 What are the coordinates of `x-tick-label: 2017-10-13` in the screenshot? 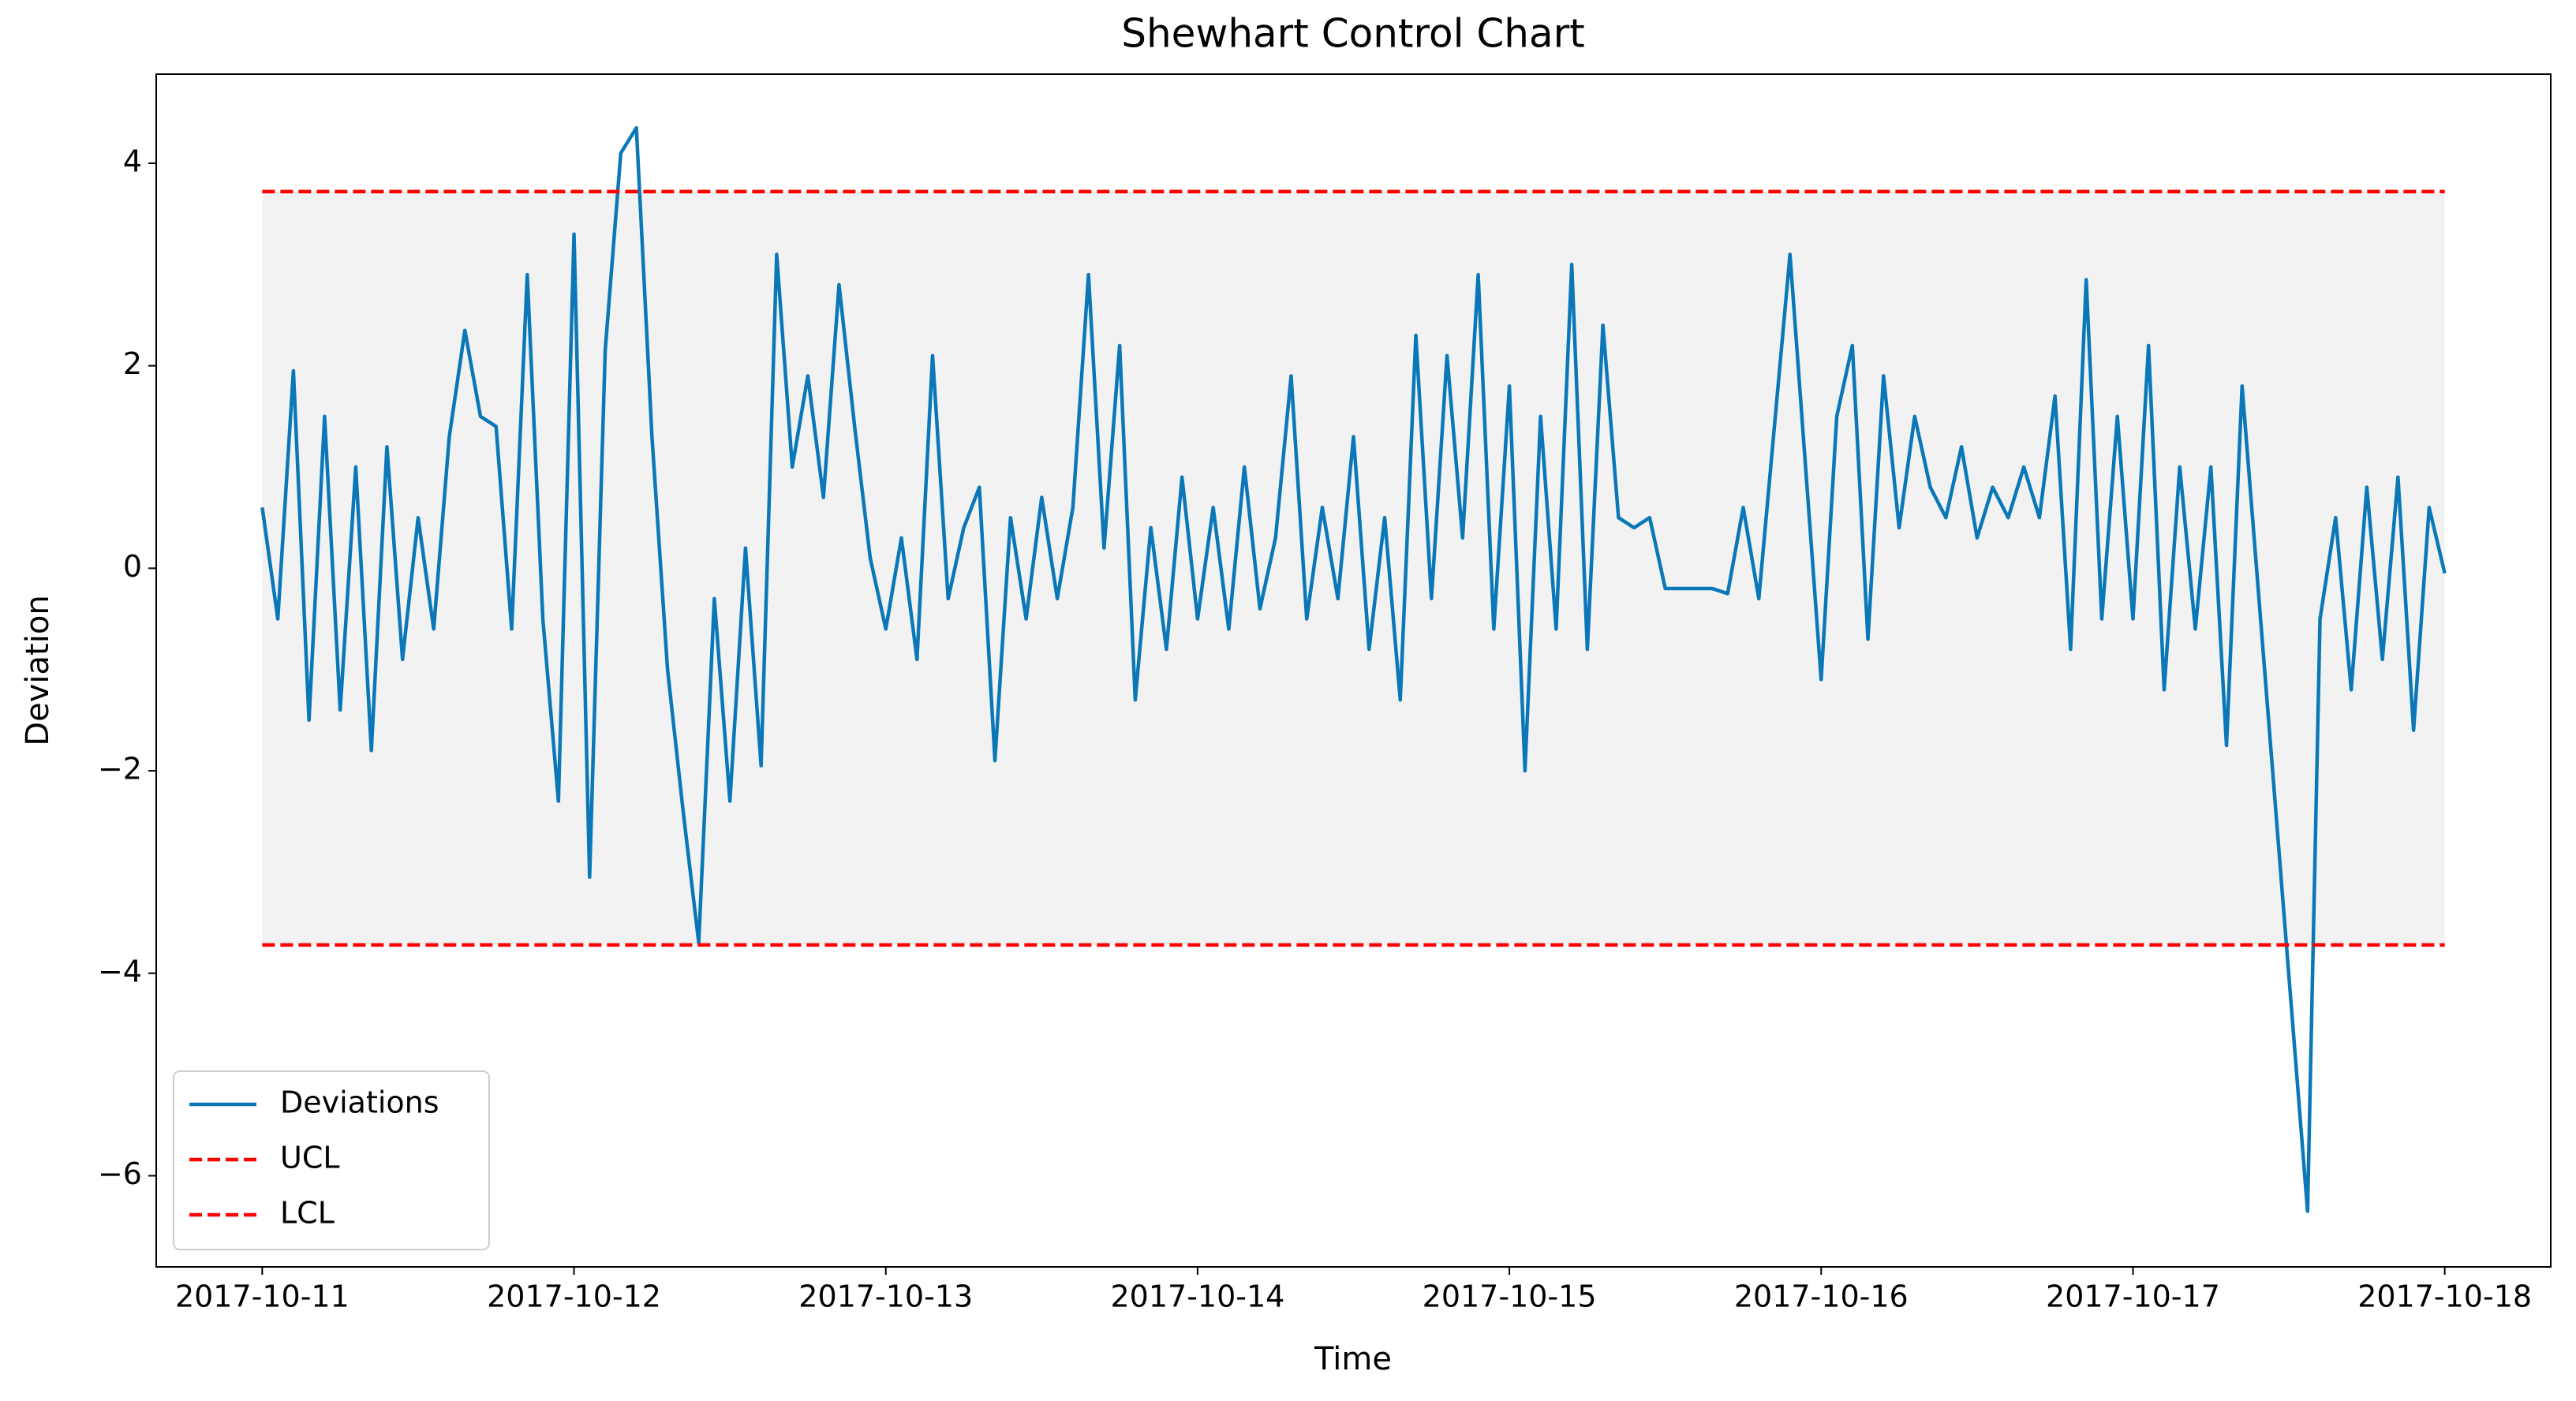 It's located at (885, 1297).